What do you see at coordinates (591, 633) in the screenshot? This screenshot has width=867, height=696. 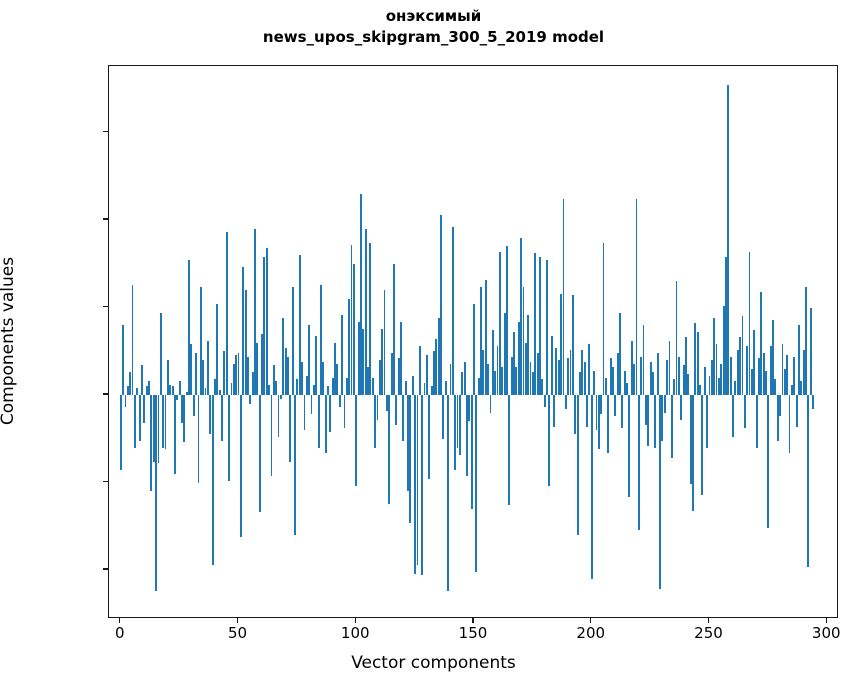 I see `x-tick-label: 200` at bounding box center [591, 633].